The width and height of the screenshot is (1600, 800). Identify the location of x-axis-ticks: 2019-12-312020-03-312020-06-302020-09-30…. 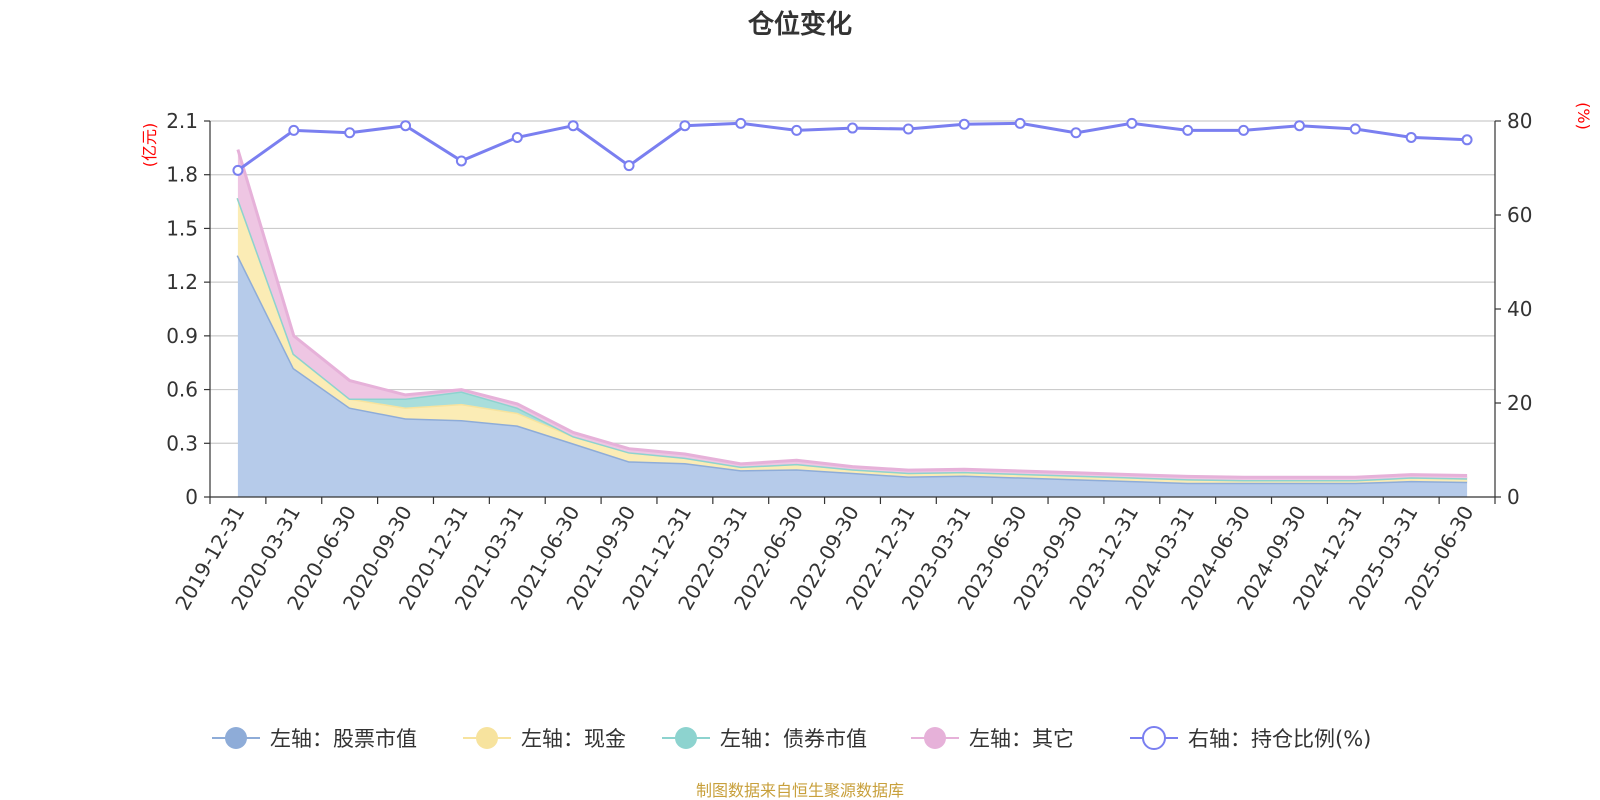
(833, 555).